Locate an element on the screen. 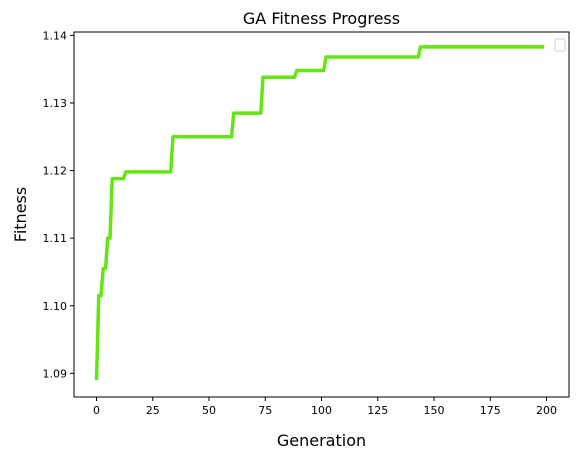 The height and width of the screenshot is (461, 581). y-tick-label: 1.14 is located at coordinates (55, 35).